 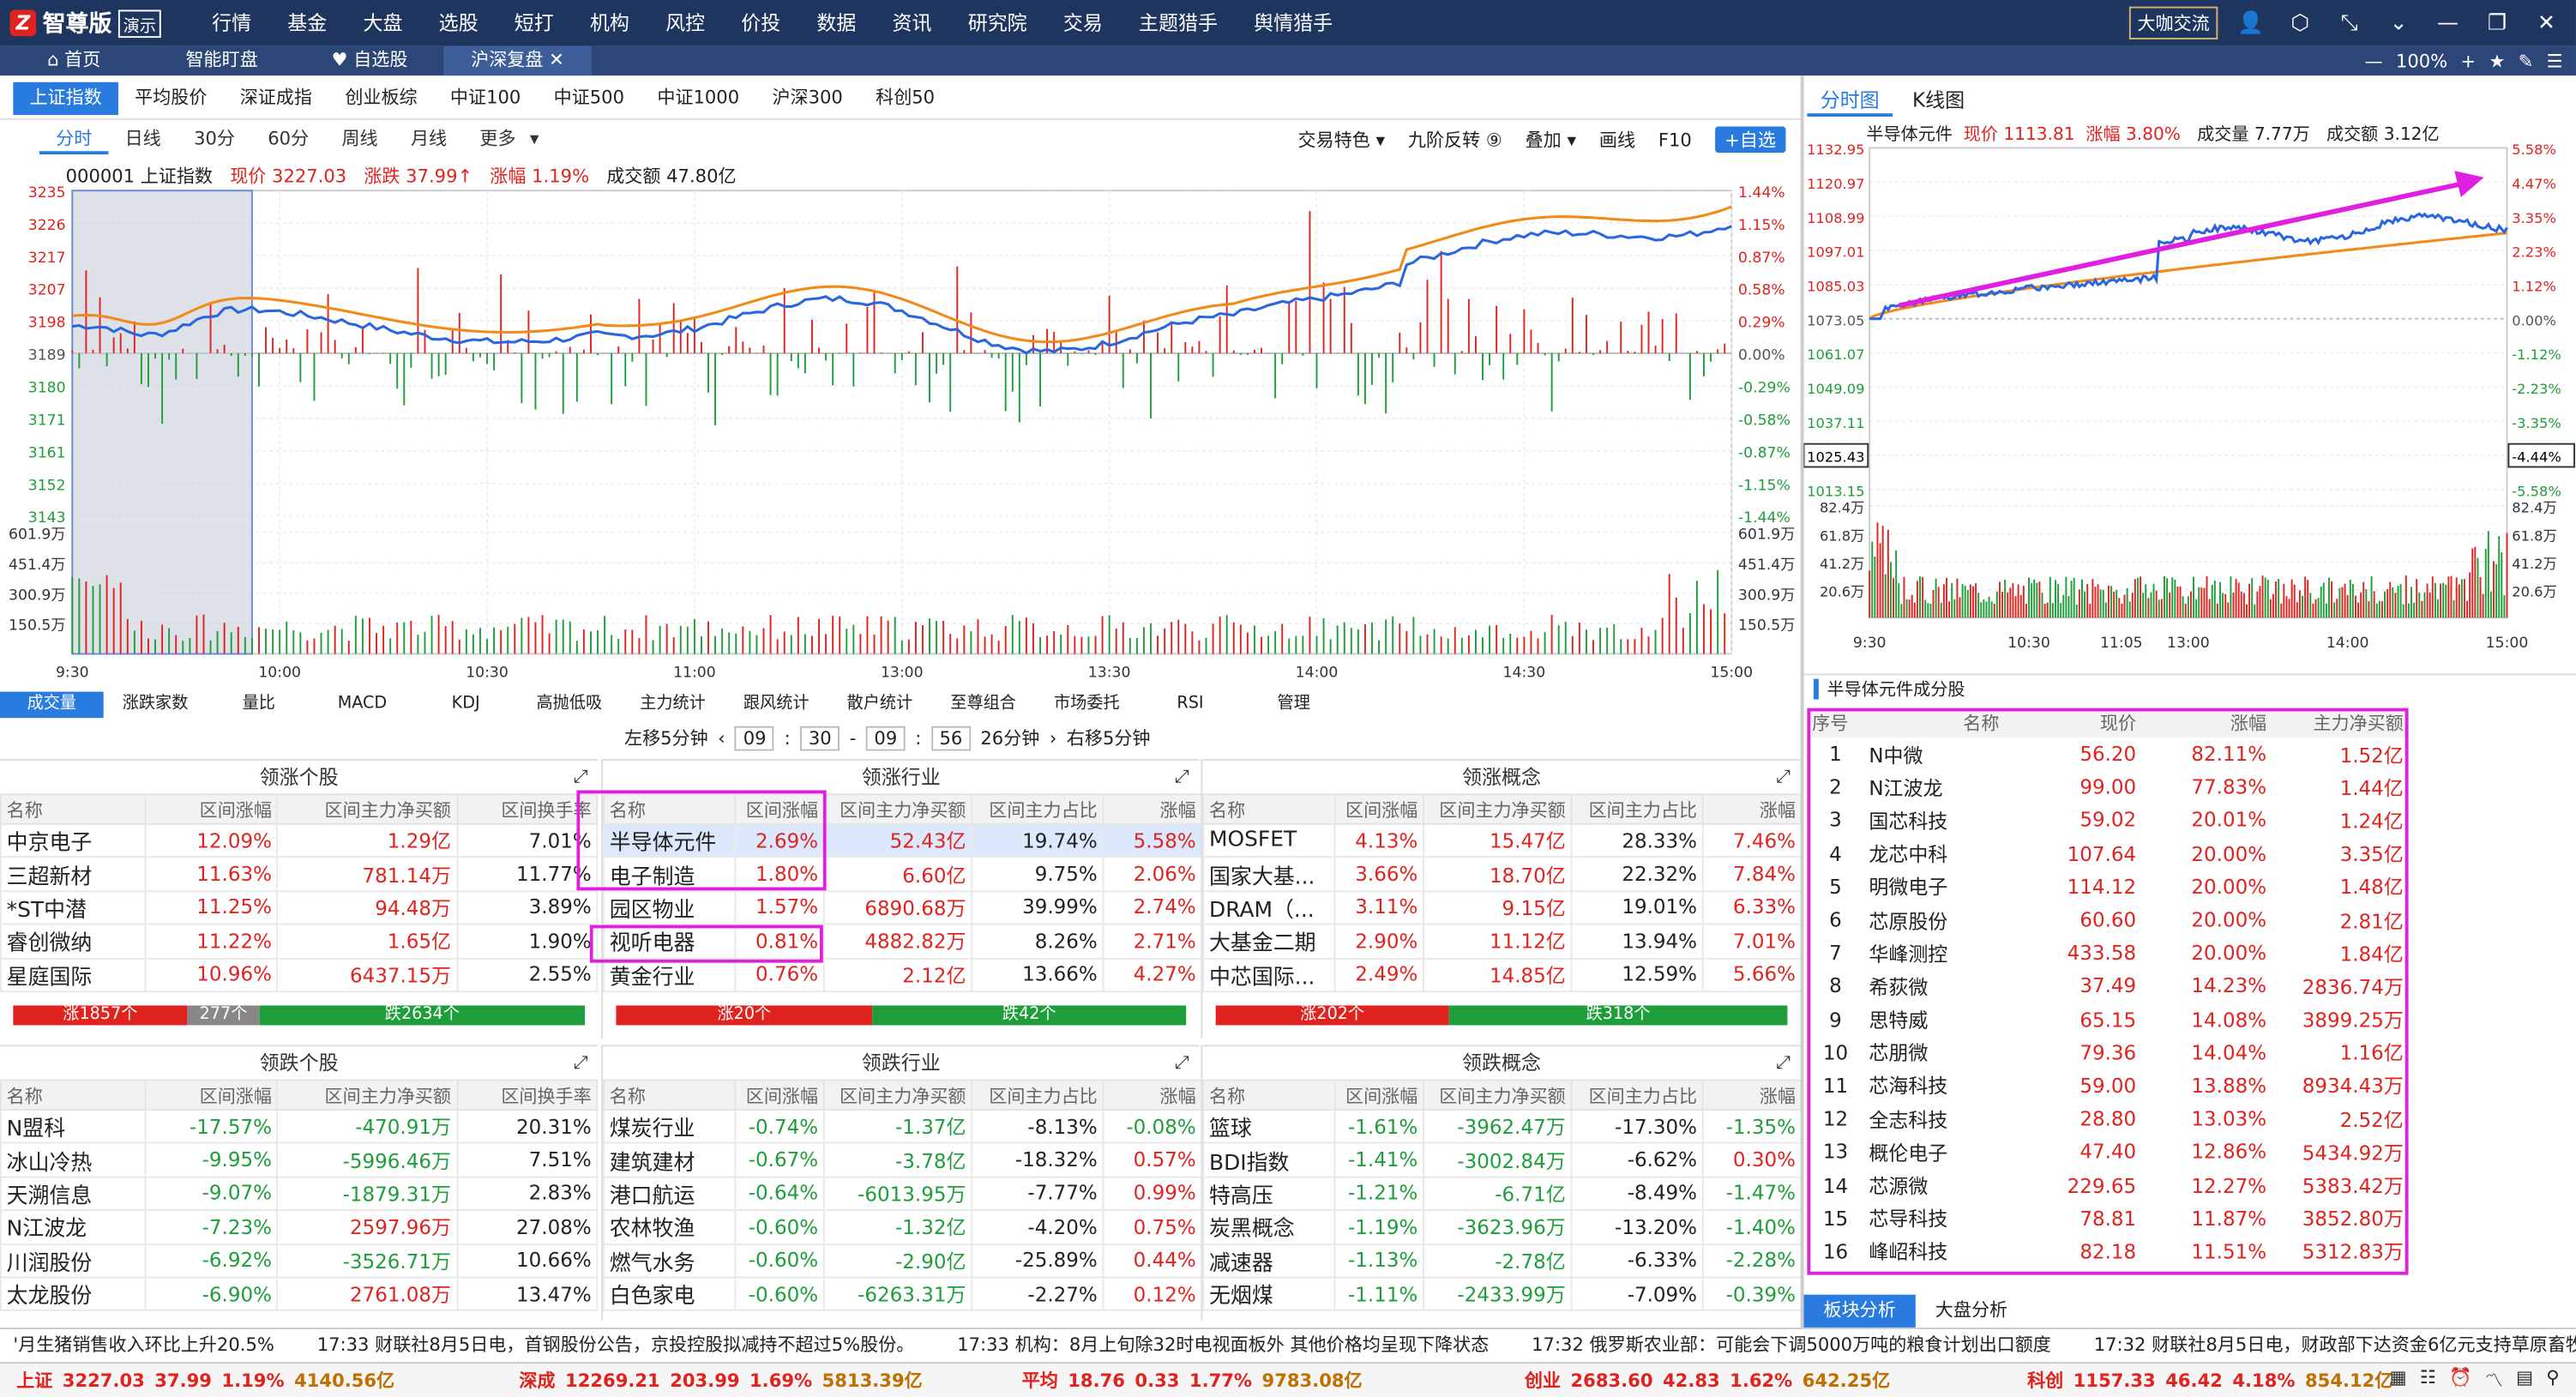 I want to click on table-row: 6 芯原股份 60.60 20.00% 2.81亿, so click(x=2107, y=920).